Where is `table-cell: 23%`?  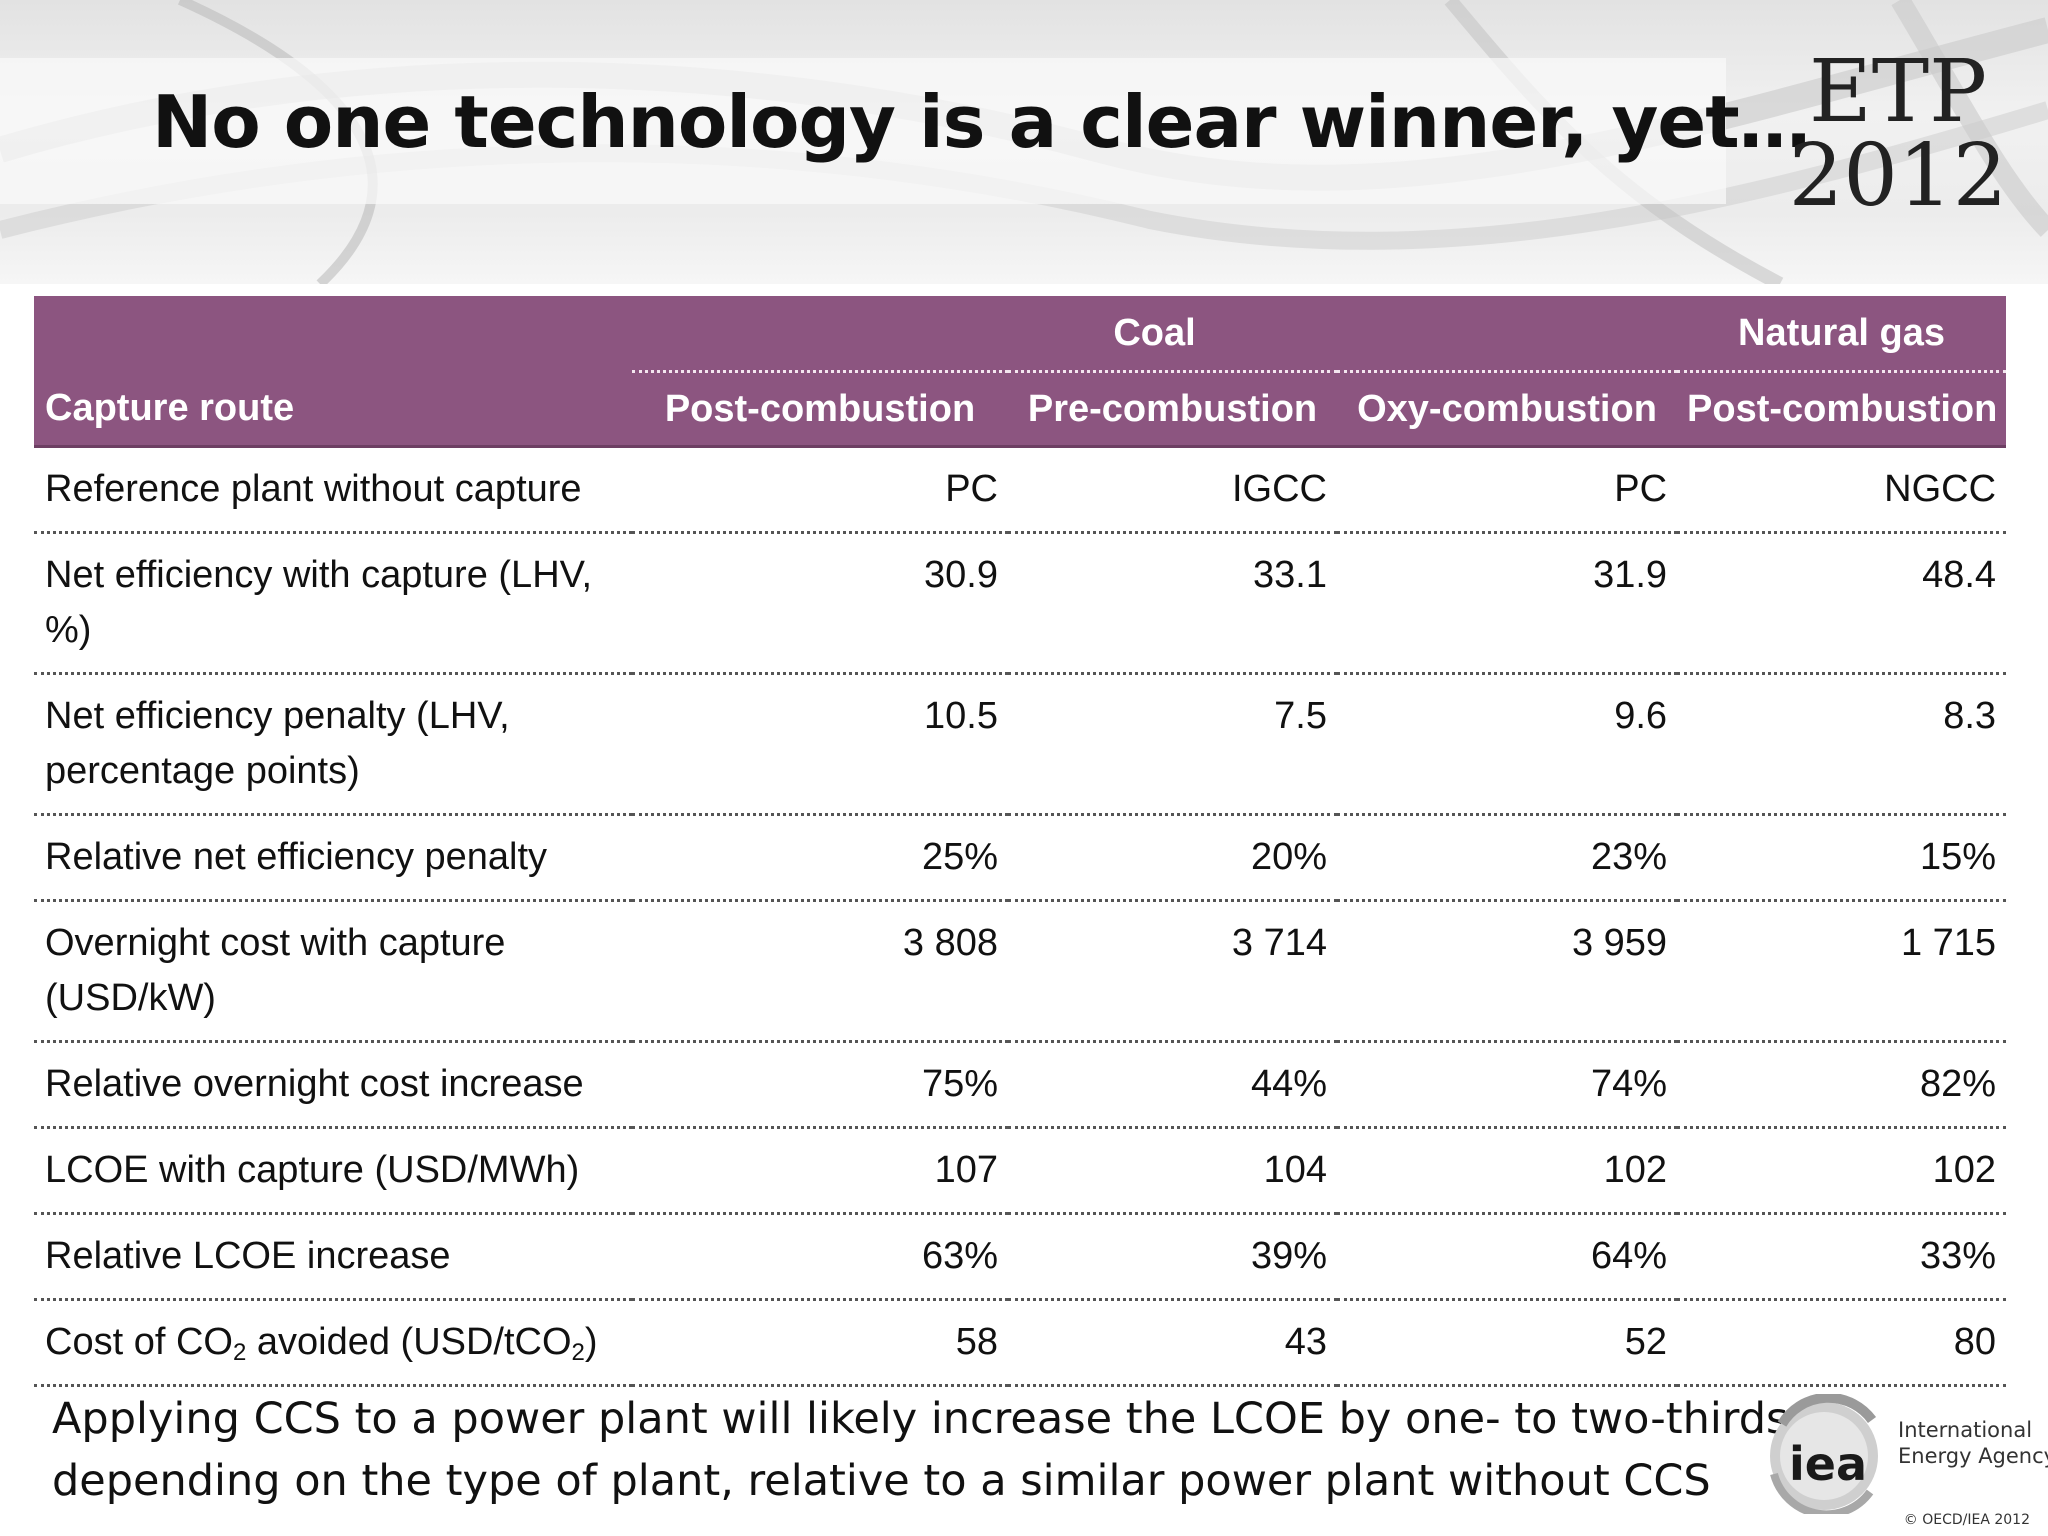
table-cell: 23% is located at coordinates (1507, 858).